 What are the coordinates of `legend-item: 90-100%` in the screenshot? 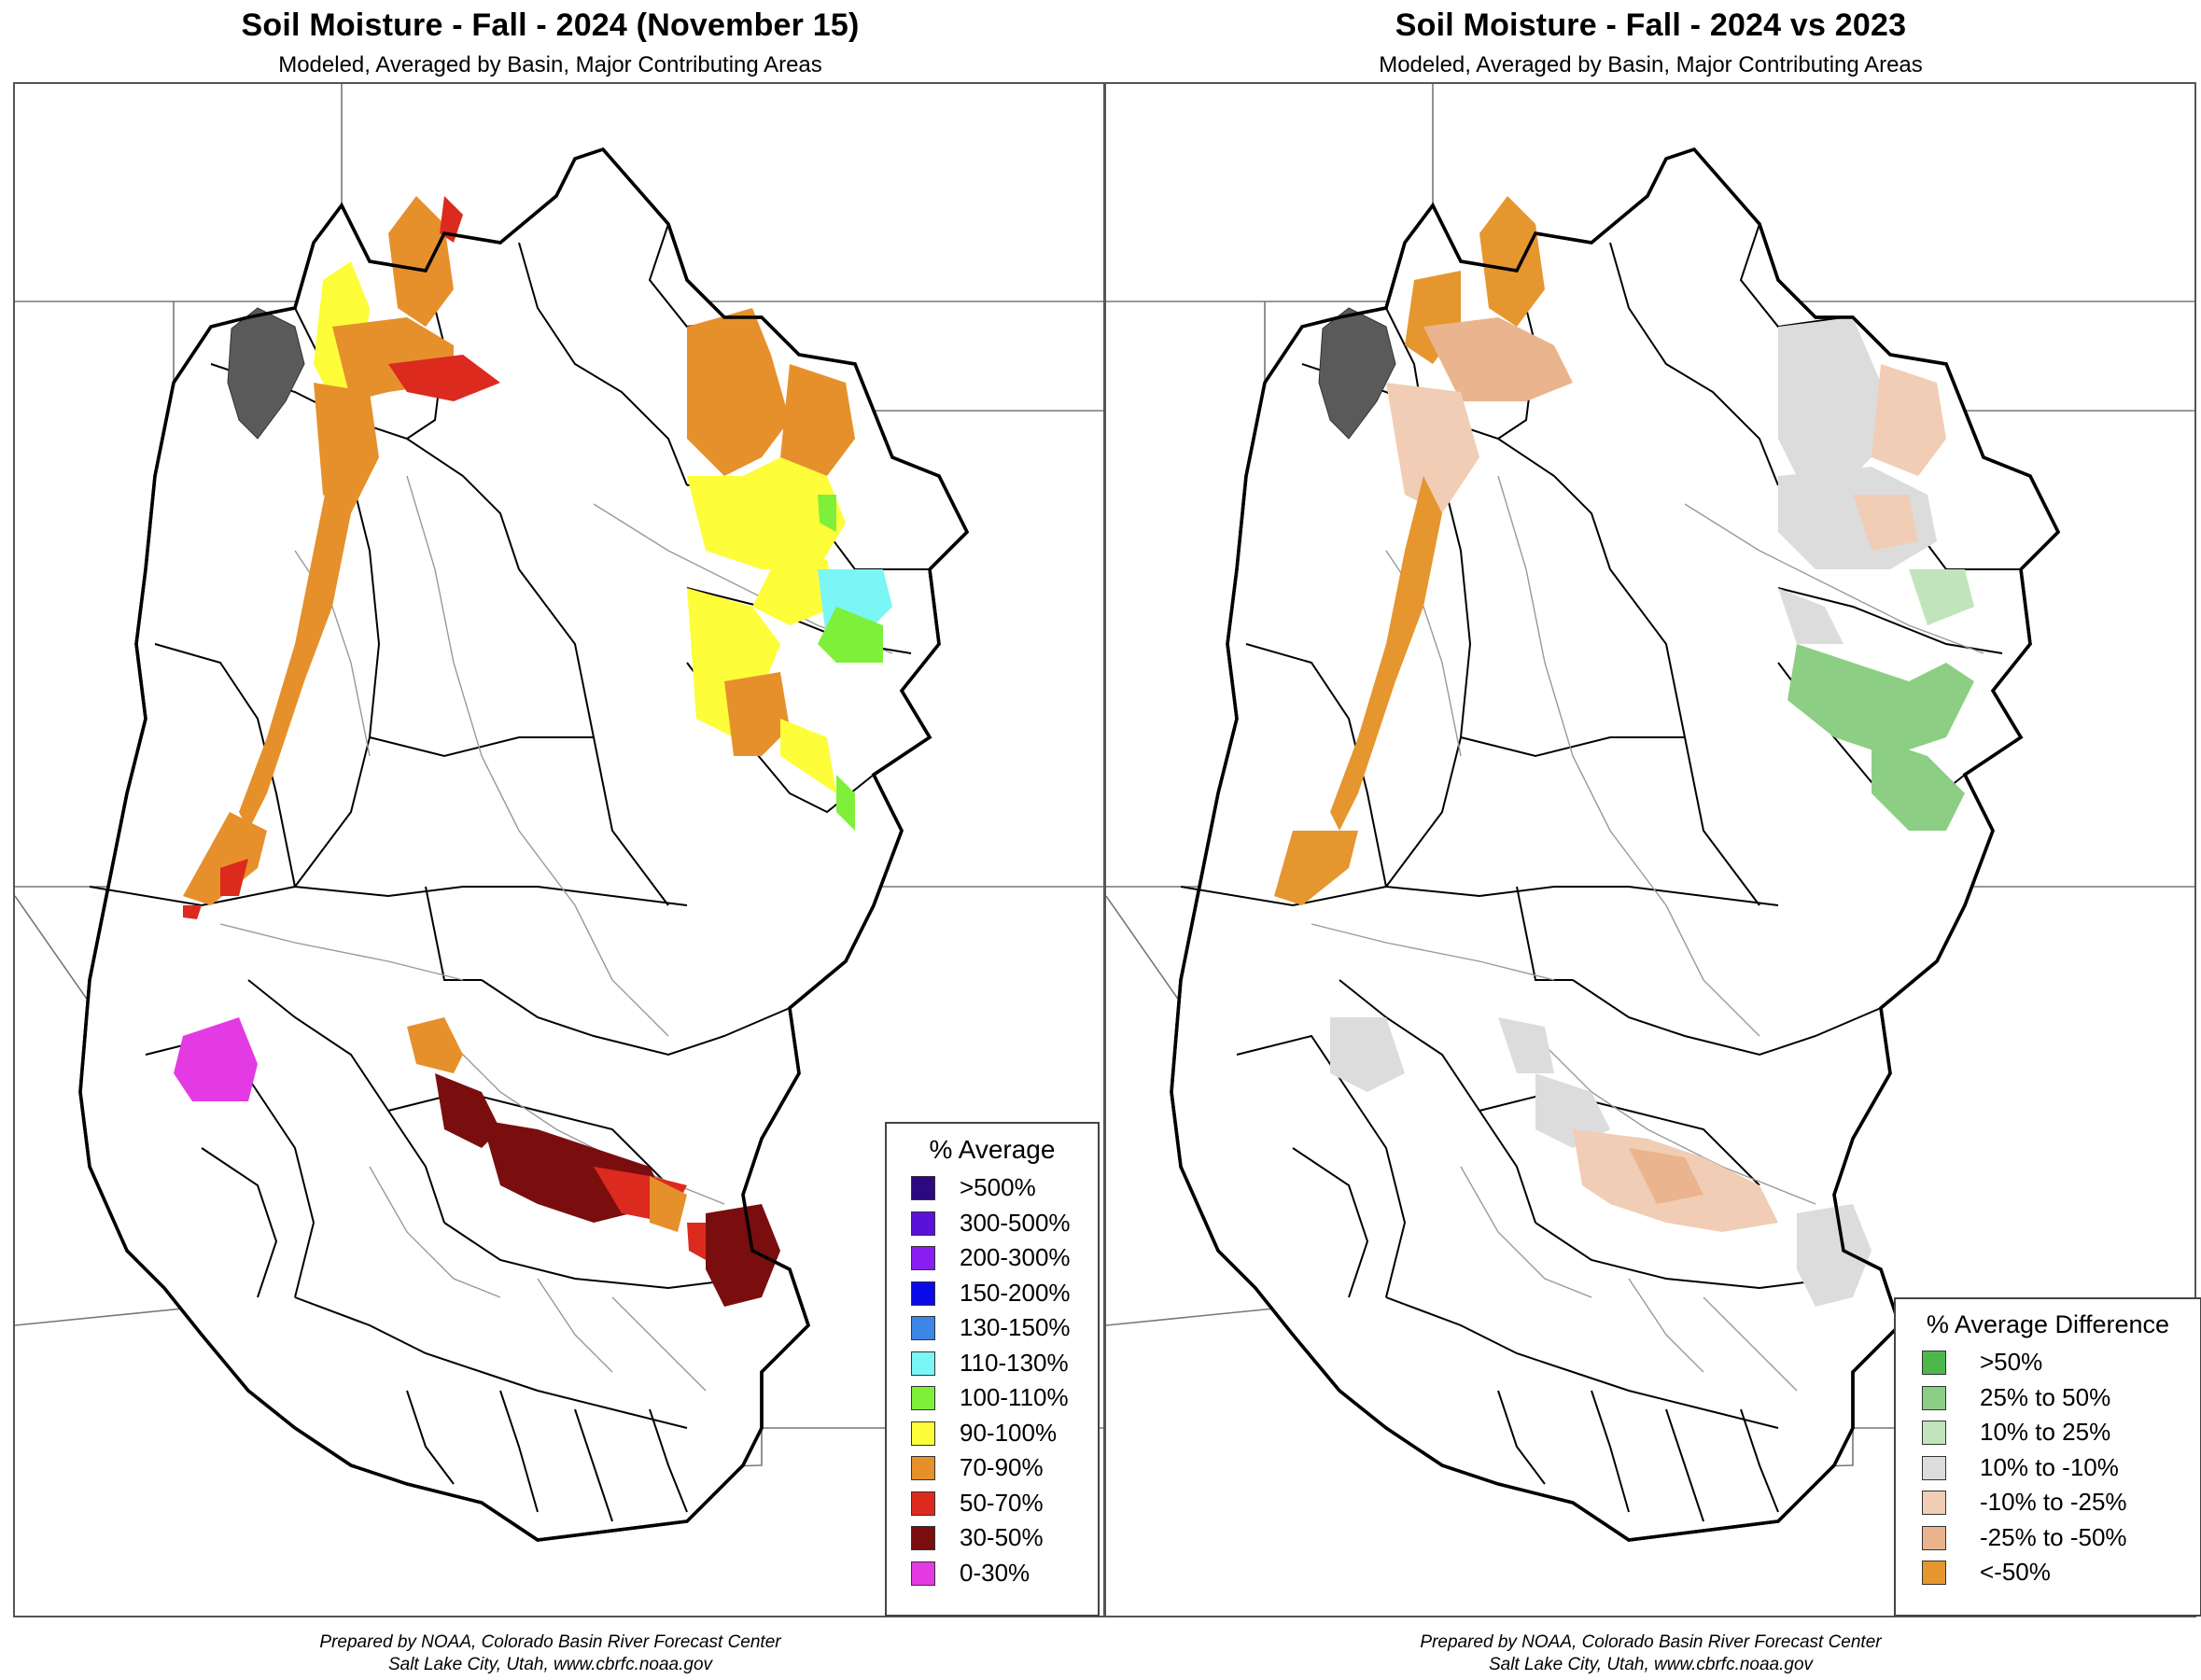 It's located at (993, 1433).